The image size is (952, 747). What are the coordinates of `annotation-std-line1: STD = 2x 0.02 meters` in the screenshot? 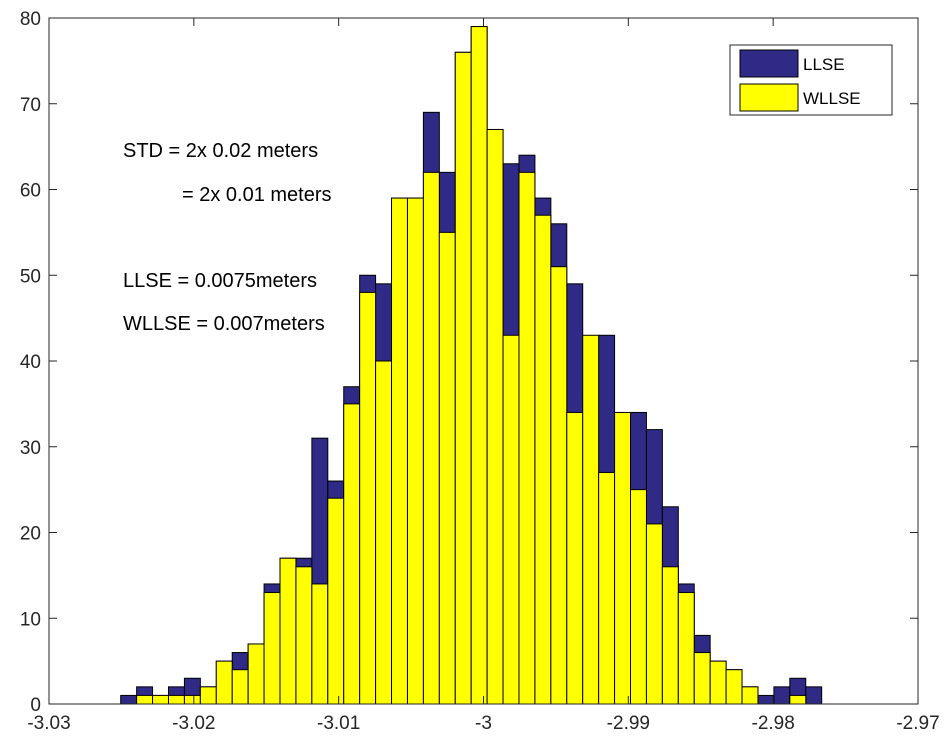 It's located at (220, 151).